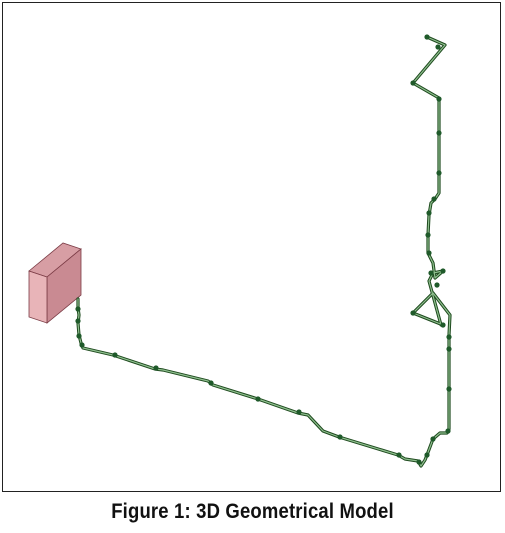  What do you see at coordinates (38, 297) in the screenshot?
I see `equipment-box-front` at bounding box center [38, 297].